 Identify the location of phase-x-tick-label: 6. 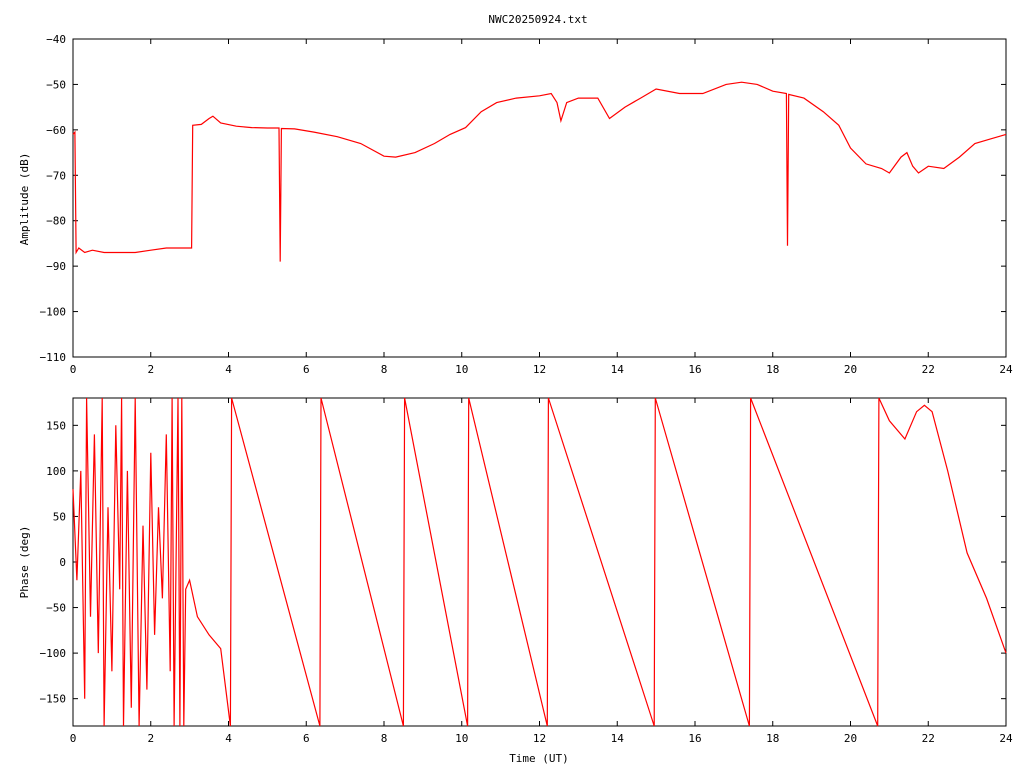
(306, 738).